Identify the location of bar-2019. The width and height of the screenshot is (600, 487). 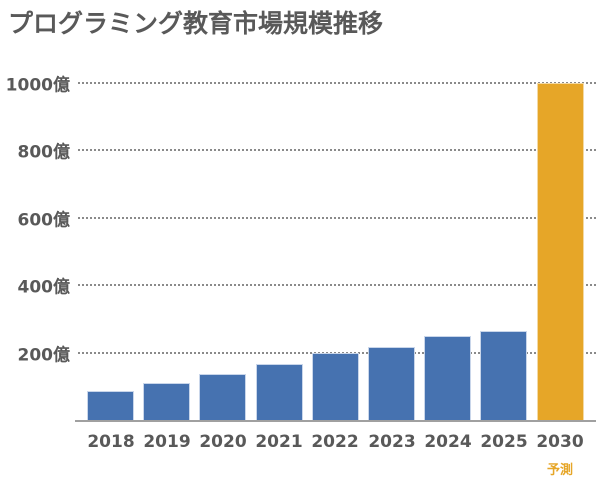
(166, 402).